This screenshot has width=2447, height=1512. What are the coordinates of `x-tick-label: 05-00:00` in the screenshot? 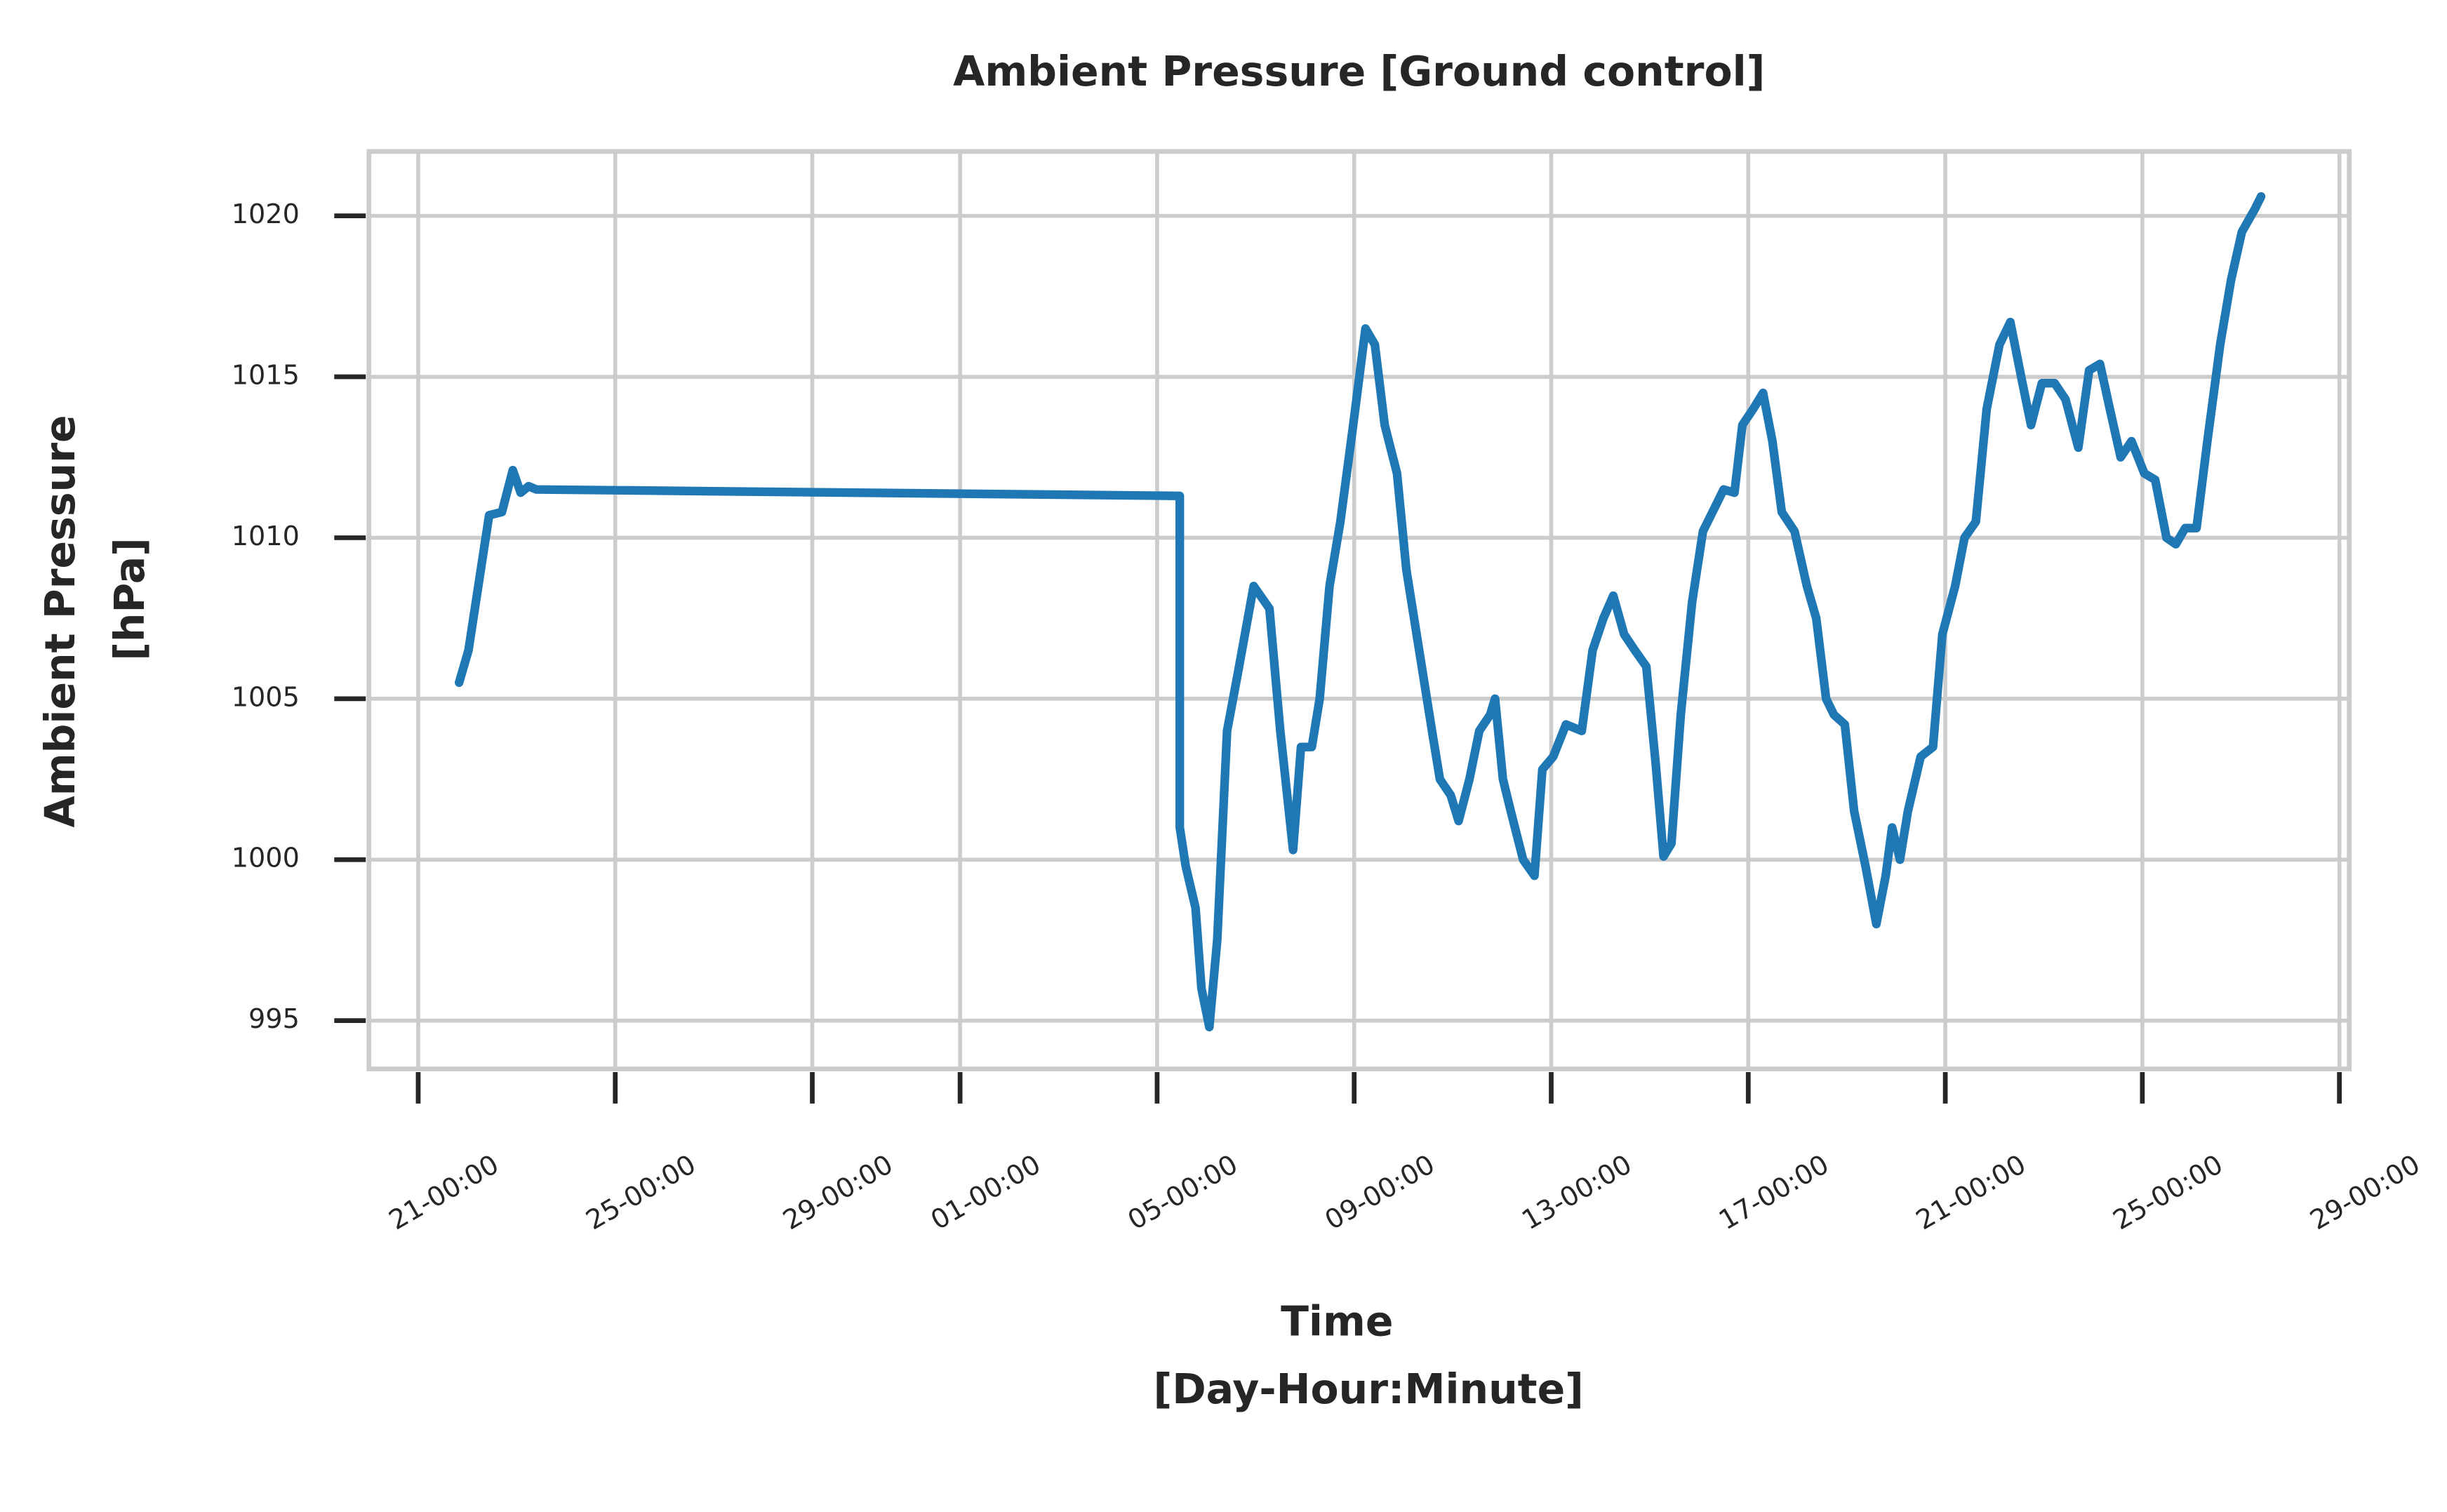 It's located at (1183, 1192).